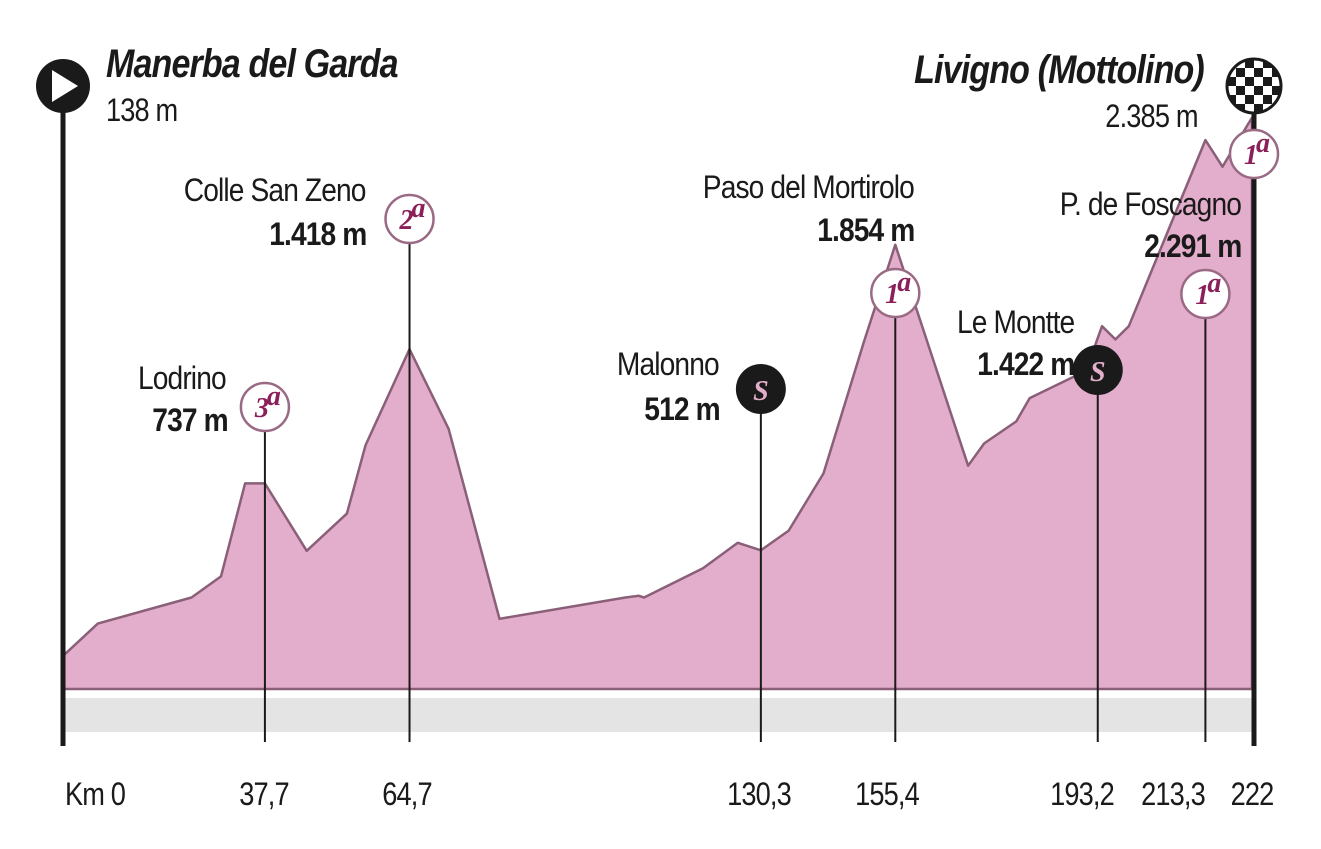  Describe the element at coordinates (1173, 794) in the screenshot. I see `km-label-foscagno: 213,3` at that location.